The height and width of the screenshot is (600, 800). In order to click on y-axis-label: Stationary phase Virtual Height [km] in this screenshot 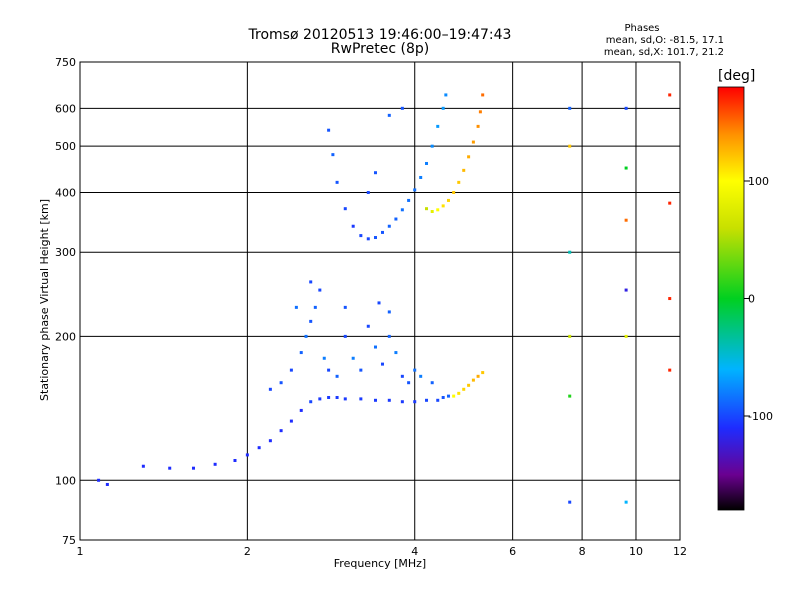, I will do `click(44, 300)`.